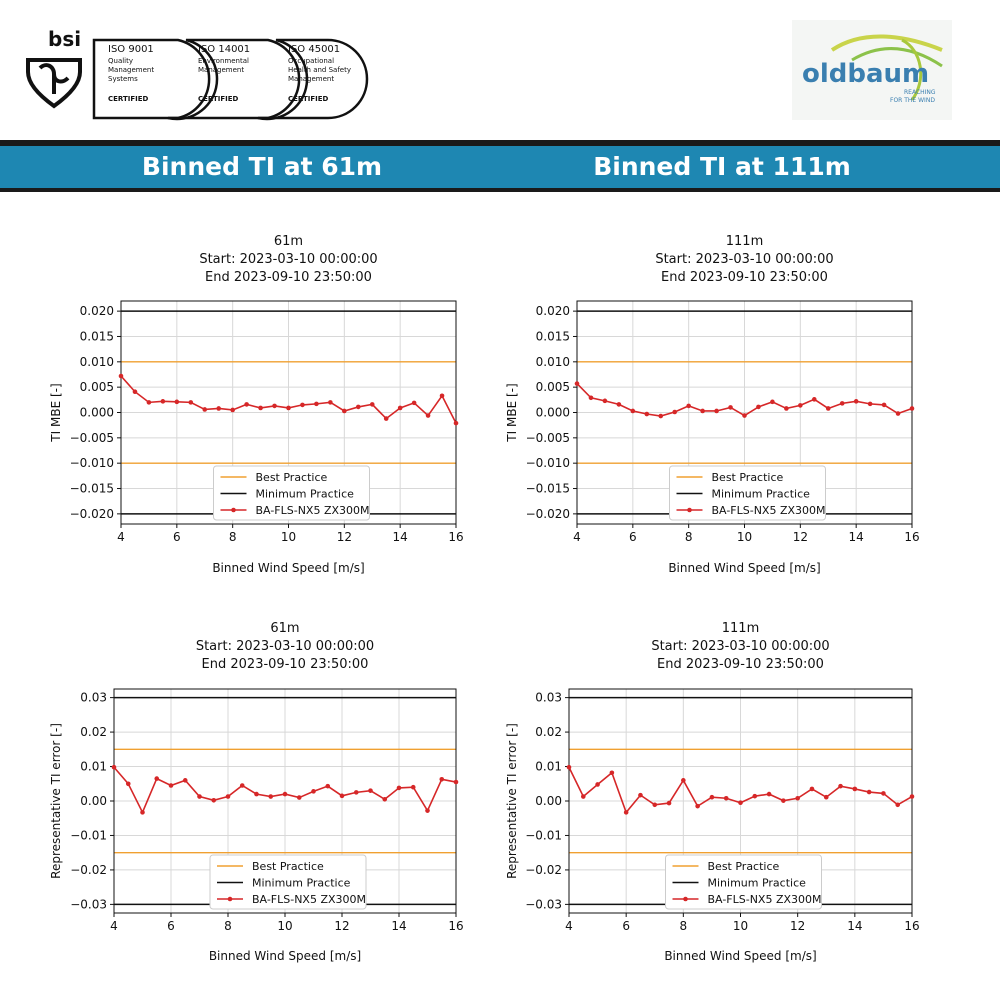 The image size is (1000, 1000). I want to click on legend-label: Minimum Practice, so click(757, 883).